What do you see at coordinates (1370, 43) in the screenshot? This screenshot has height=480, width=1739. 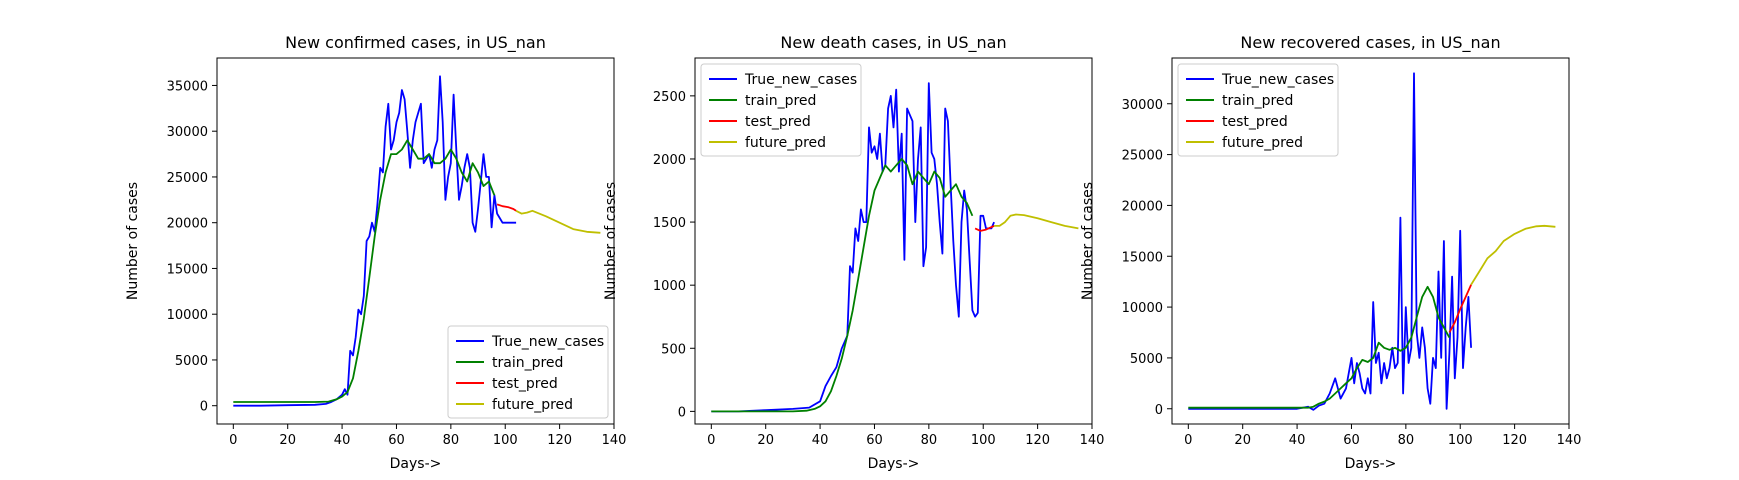 I see `chart-title: New recovered cases, in US_nan` at bounding box center [1370, 43].